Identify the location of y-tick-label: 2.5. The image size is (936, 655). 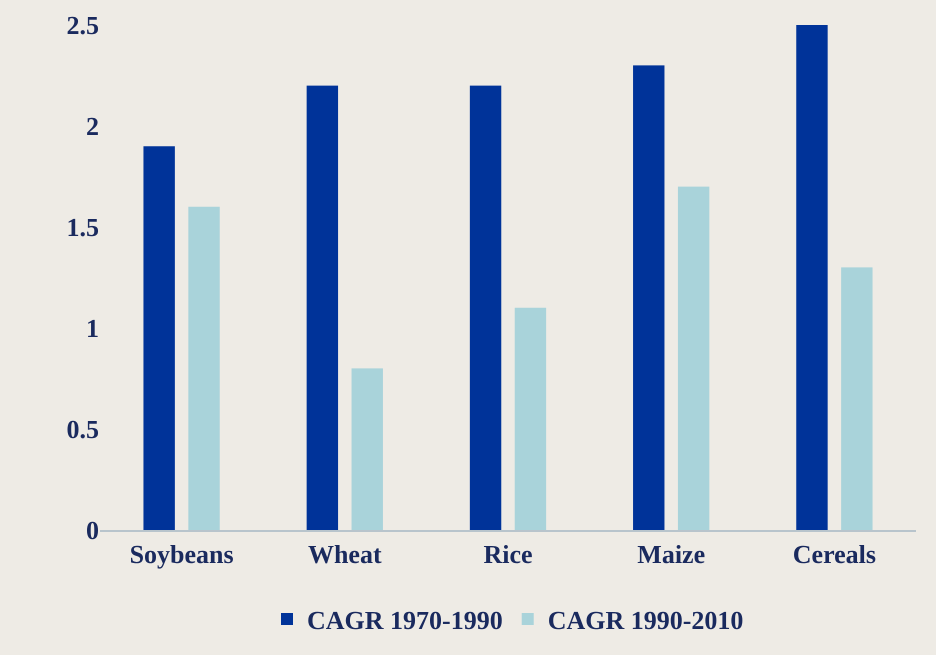
(82, 25).